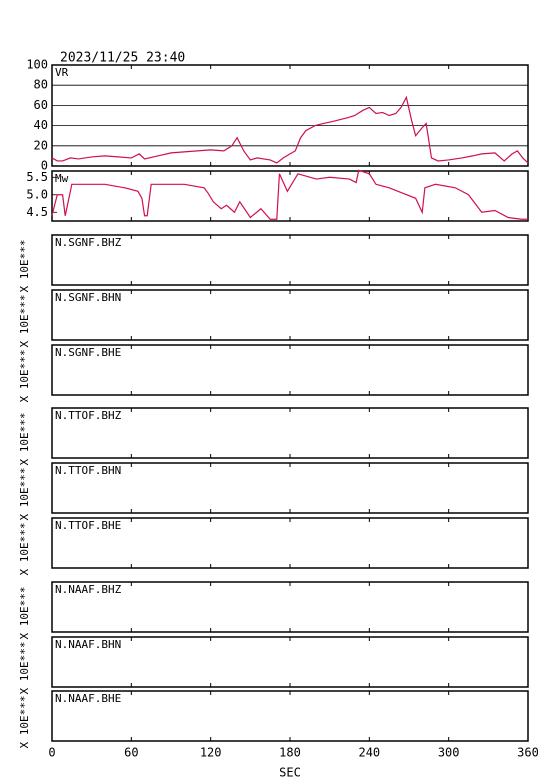  What do you see at coordinates (41, 105) in the screenshot?
I see `y-tick-label: 60` at bounding box center [41, 105].